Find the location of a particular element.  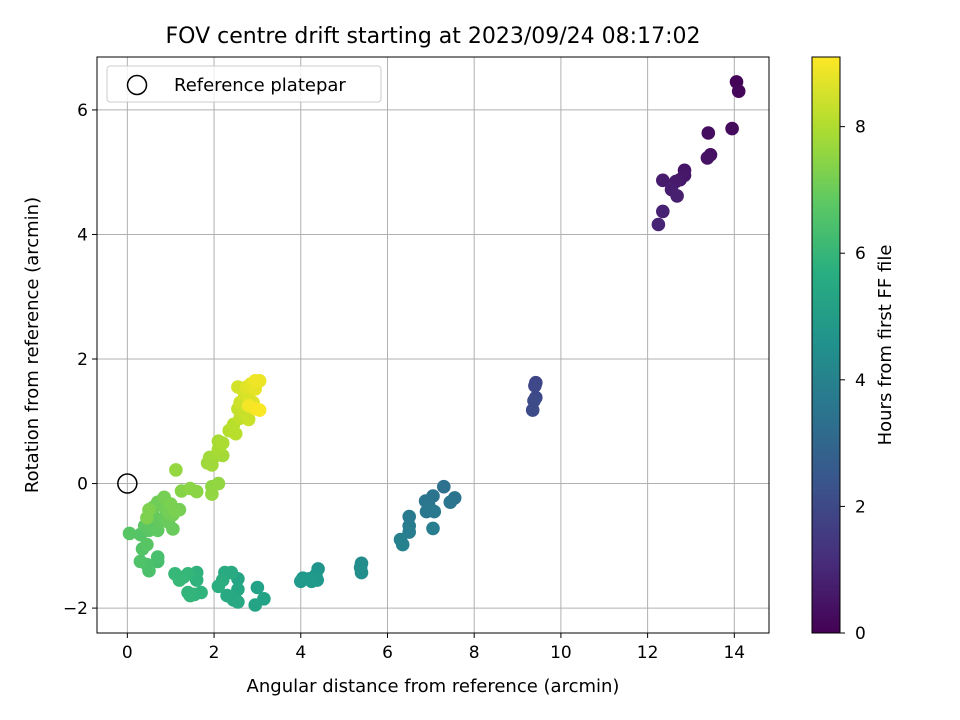

x-tick-label: 0 is located at coordinates (127, 653).